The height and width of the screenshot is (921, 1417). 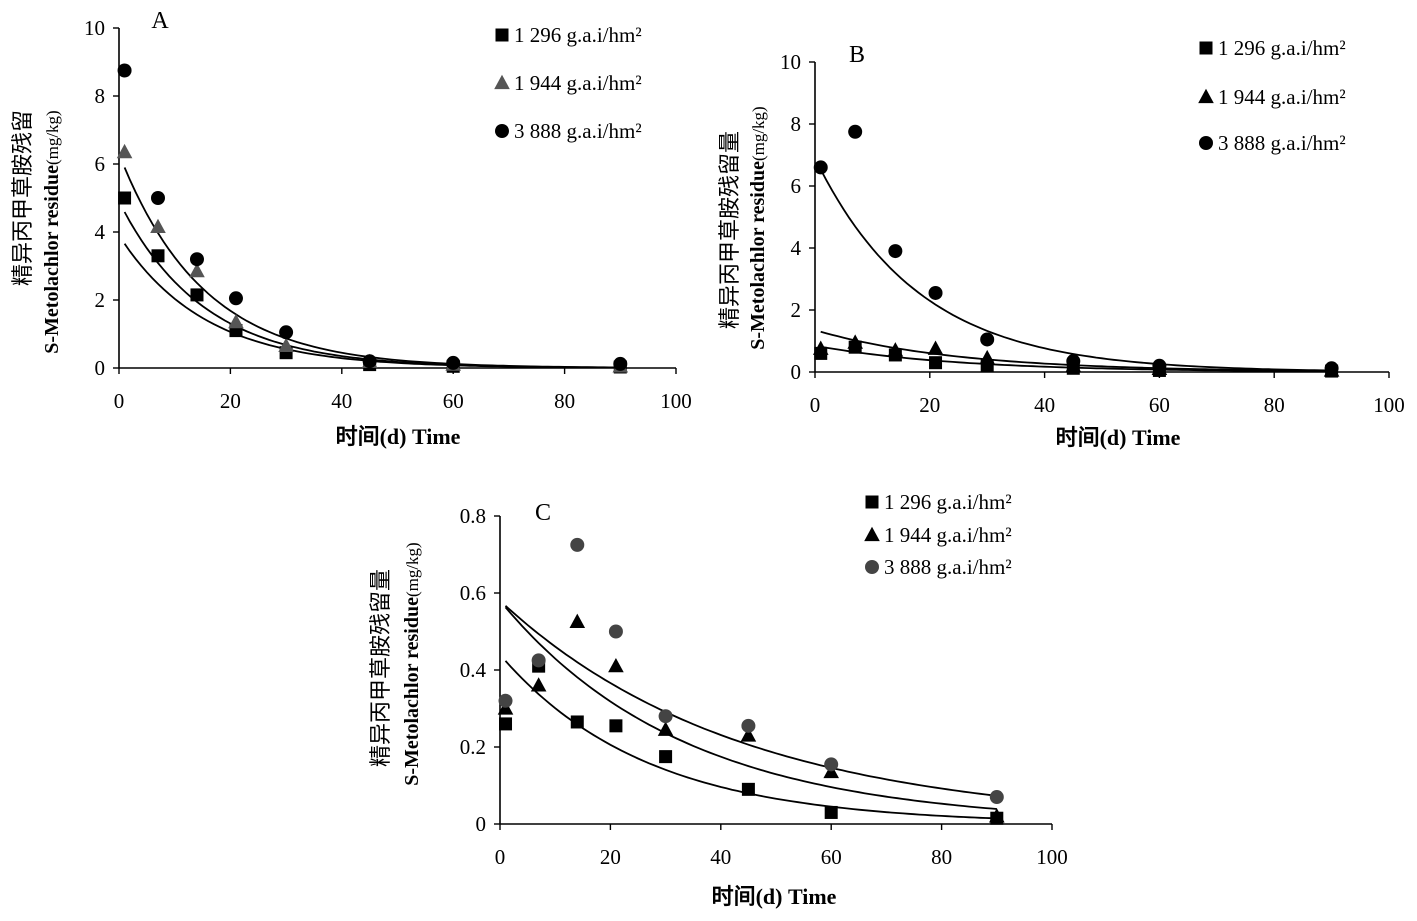 I want to click on panel-letter: B, so click(x=857, y=55).